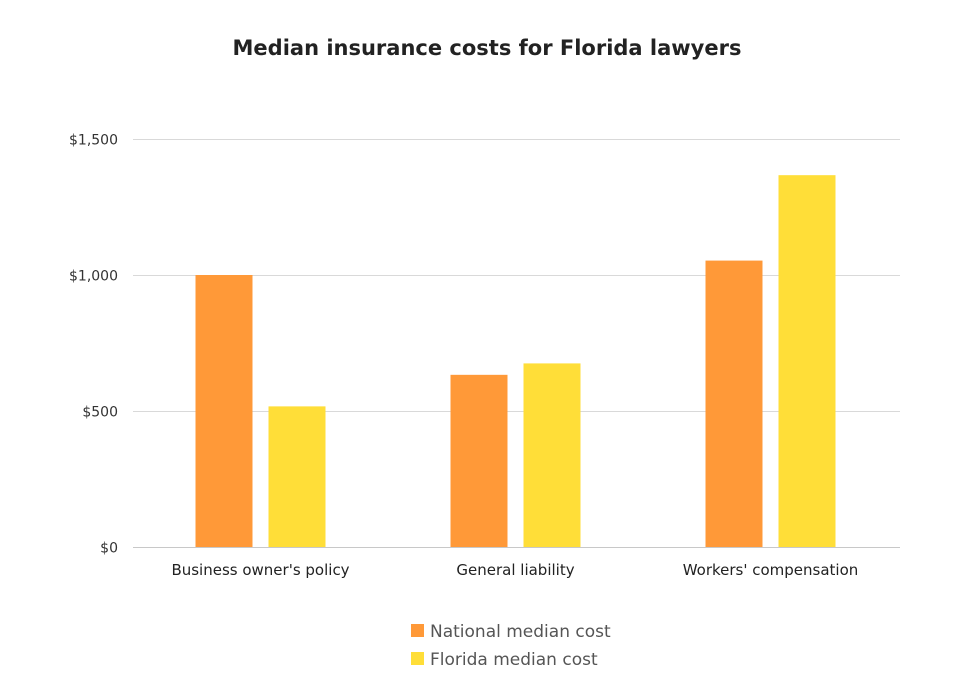 The height and width of the screenshot is (681, 958). Describe the element at coordinates (93, 141) in the screenshot. I see `y-tick-label: $1,500` at that location.